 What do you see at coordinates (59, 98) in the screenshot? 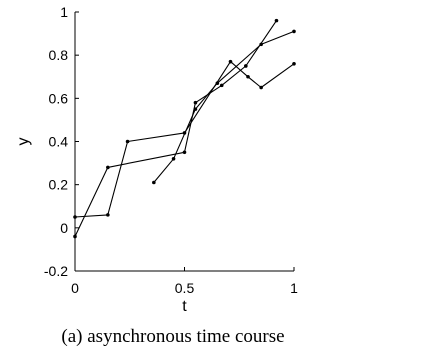
I see `y-tick-label: 0.6` at bounding box center [59, 98].